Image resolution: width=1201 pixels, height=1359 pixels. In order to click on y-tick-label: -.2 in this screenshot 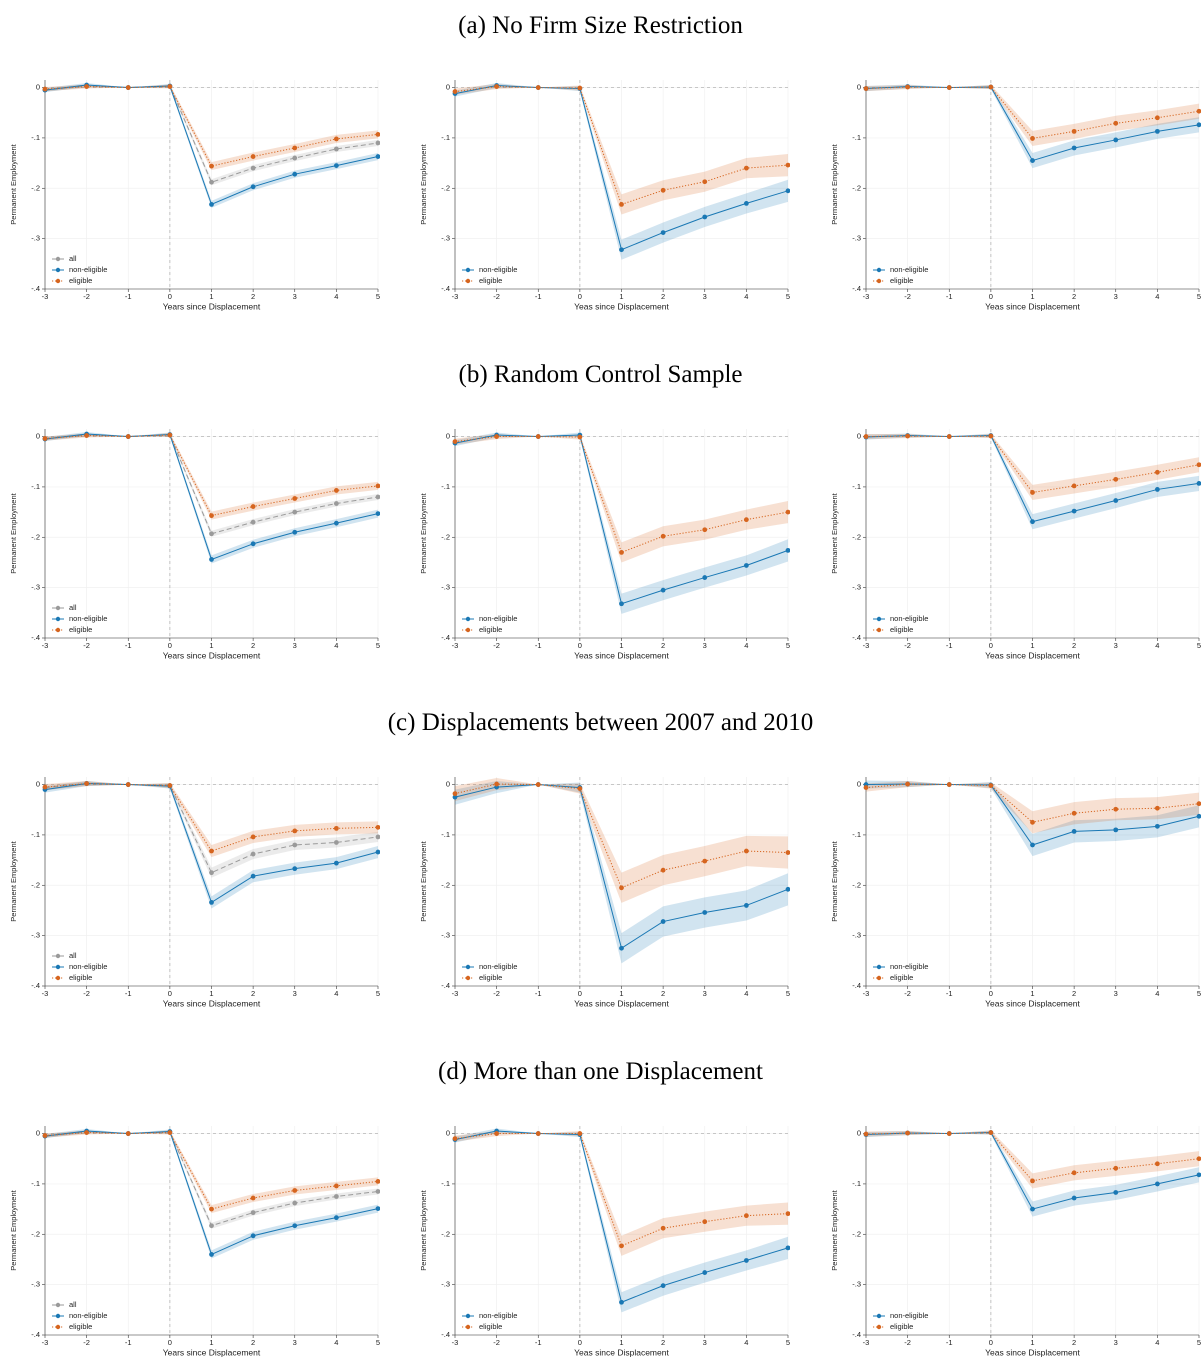, I will do `click(856, 536)`.